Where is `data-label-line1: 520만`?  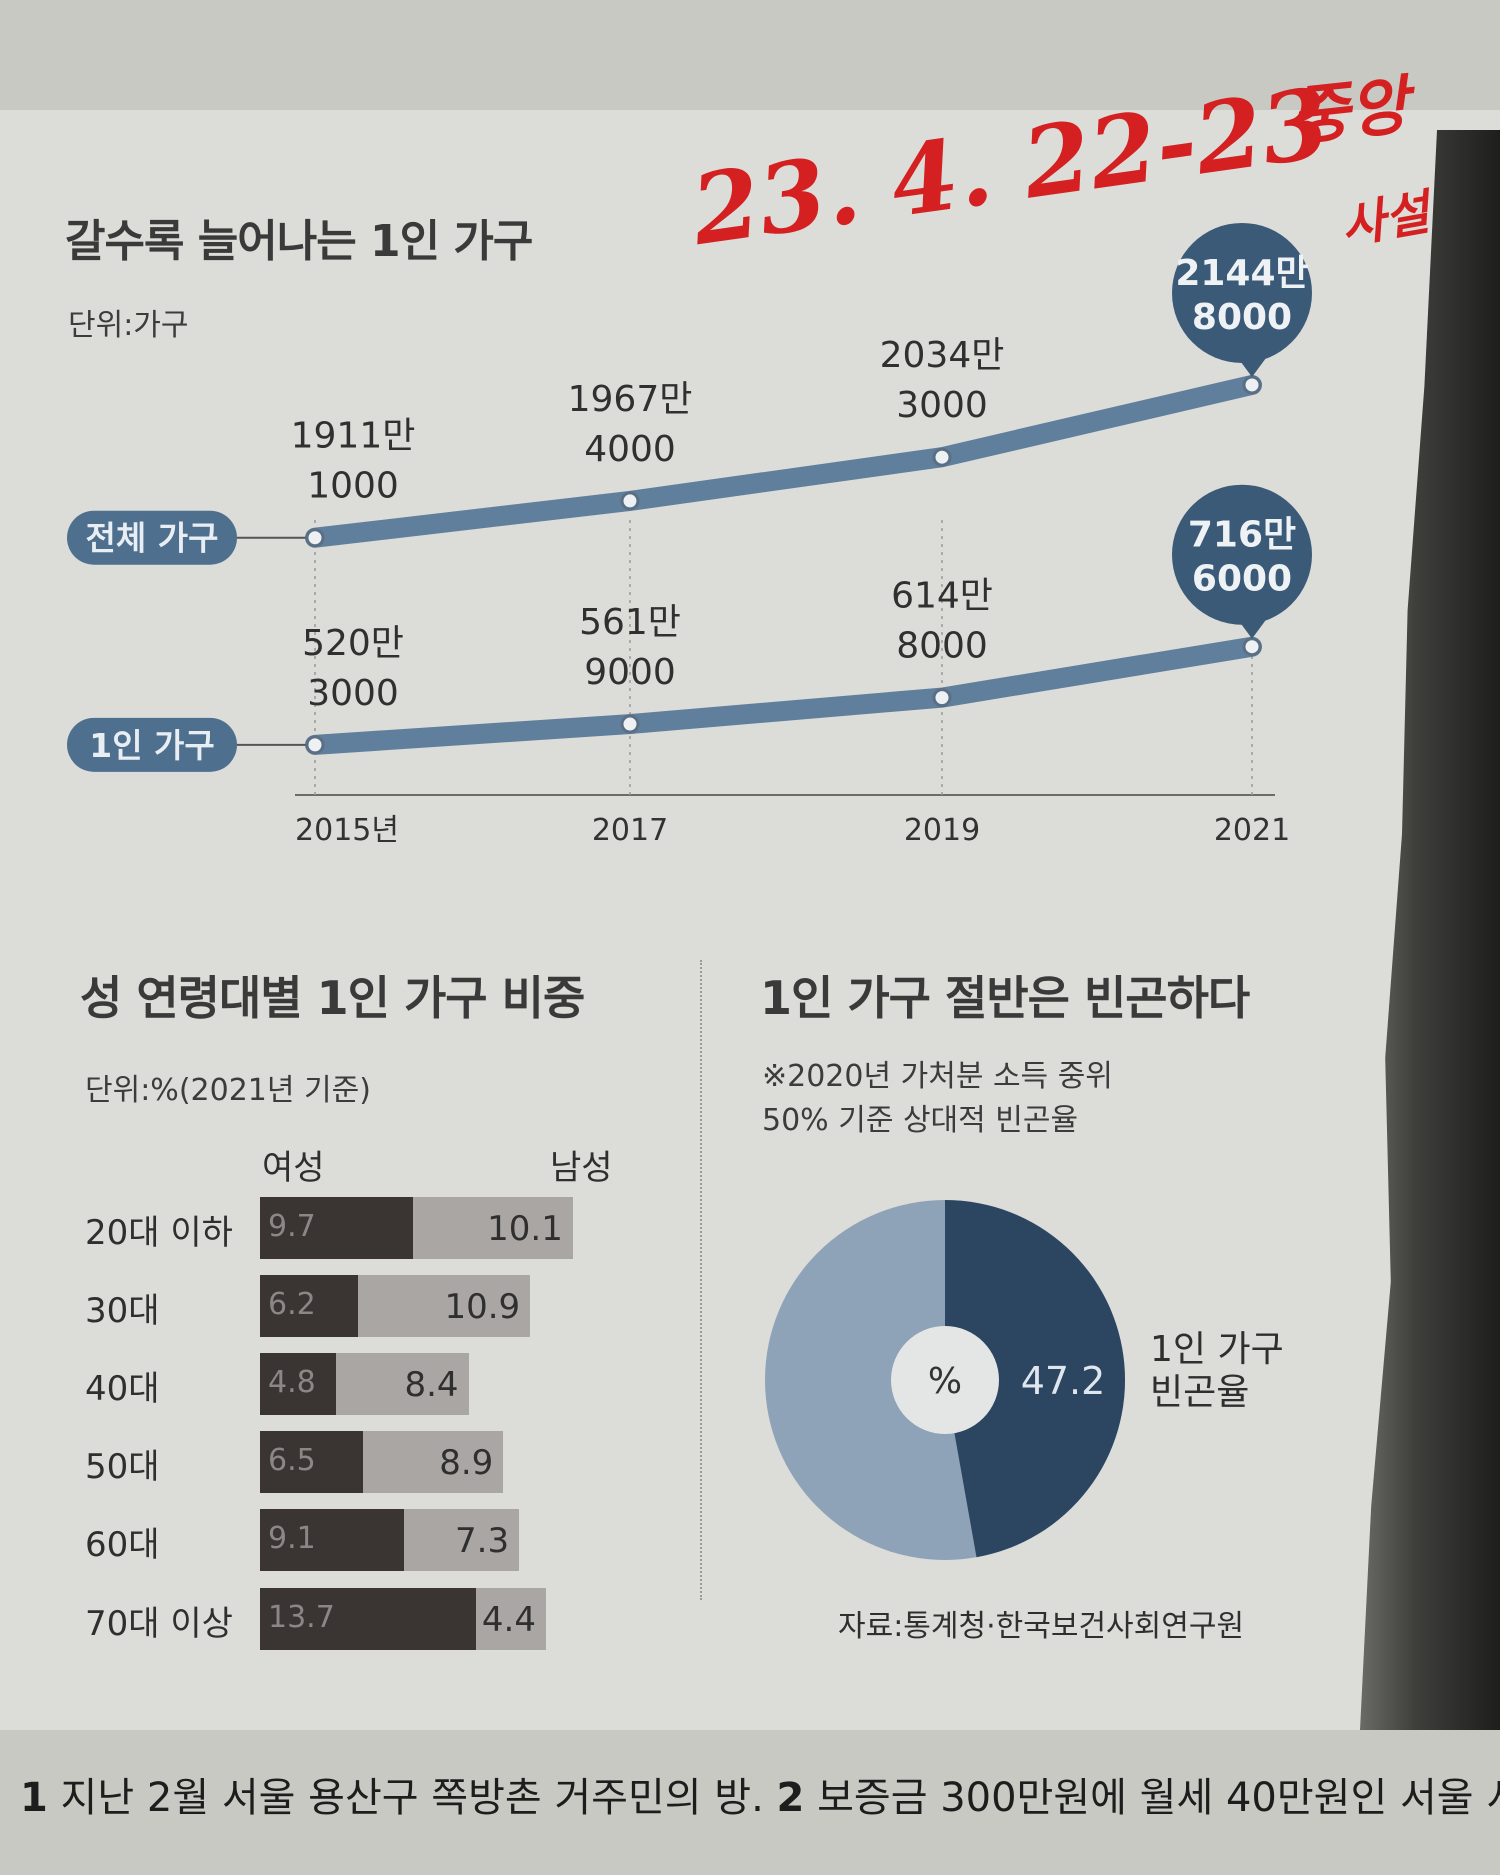
data-label-line1: 520만 is located at coordinates (353, 643).